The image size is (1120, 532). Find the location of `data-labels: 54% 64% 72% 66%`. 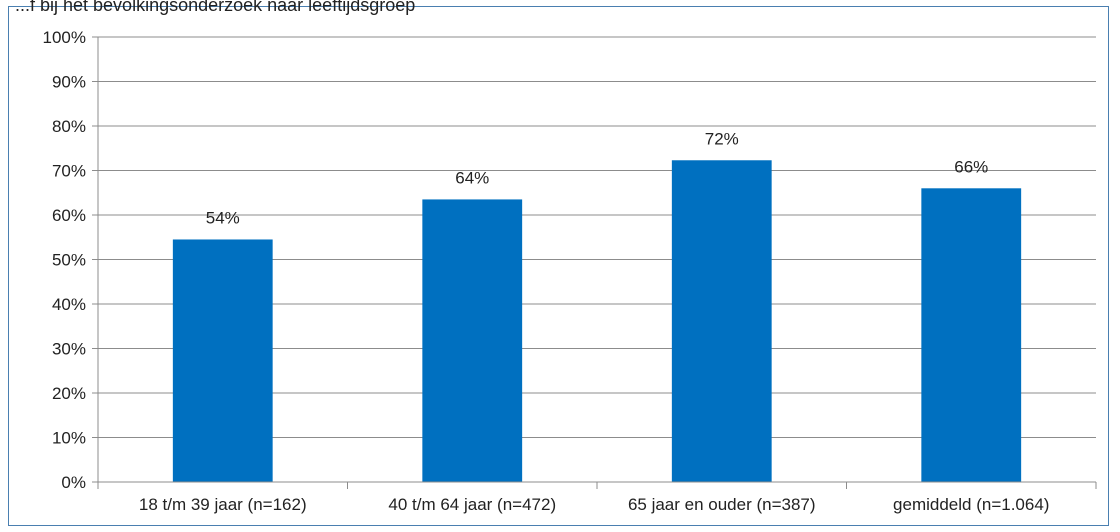

data-labels: 54% 64% 72% 66% is located at coordinates (597, 178).